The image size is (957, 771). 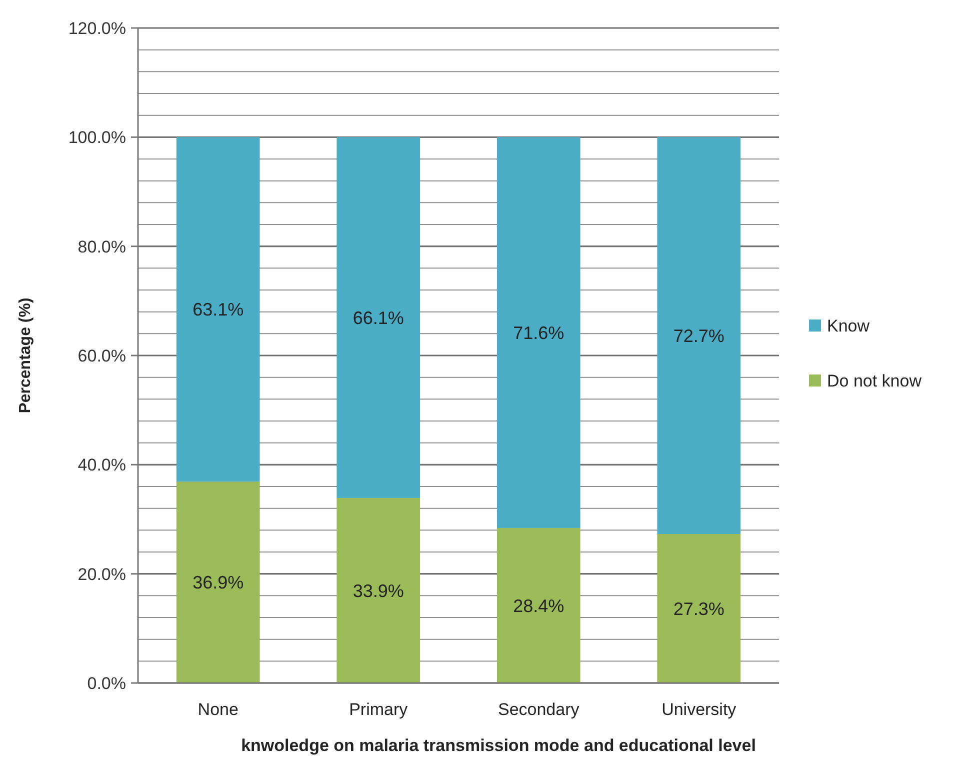 What do you see at coordinates (97, 138) in the screenshot?
I see `y-tick-label: 100.0%` at bounding box center [97, 138].